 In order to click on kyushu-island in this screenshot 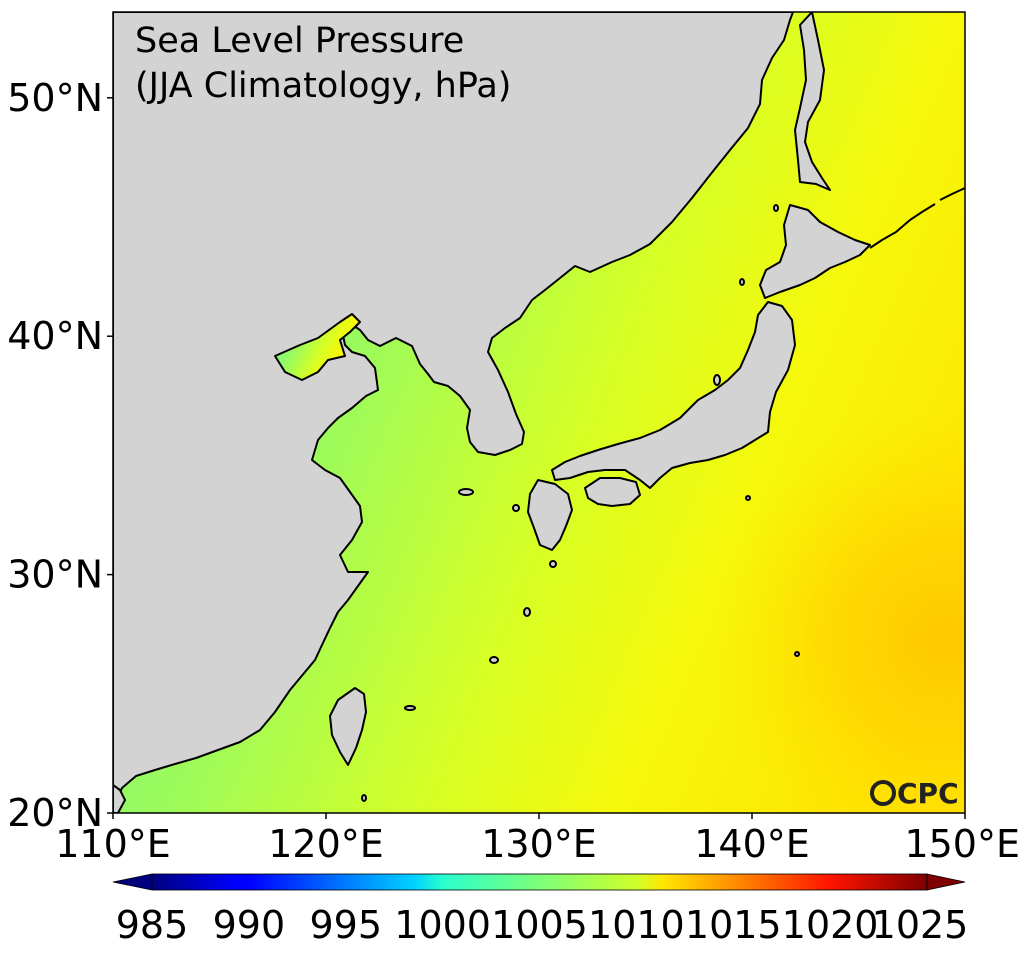, I will do `click(550, 515)`.